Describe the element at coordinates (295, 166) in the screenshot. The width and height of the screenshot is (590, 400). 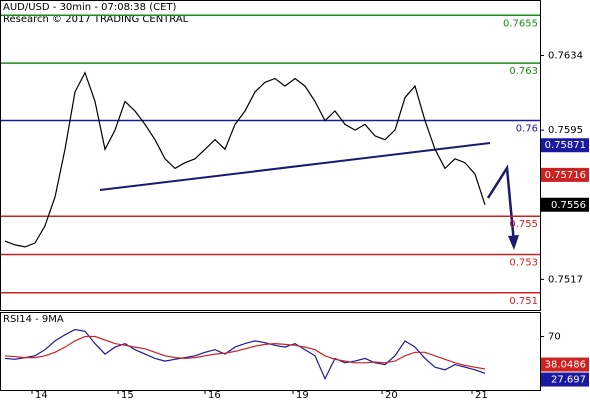
I see `trend-line` at that location.